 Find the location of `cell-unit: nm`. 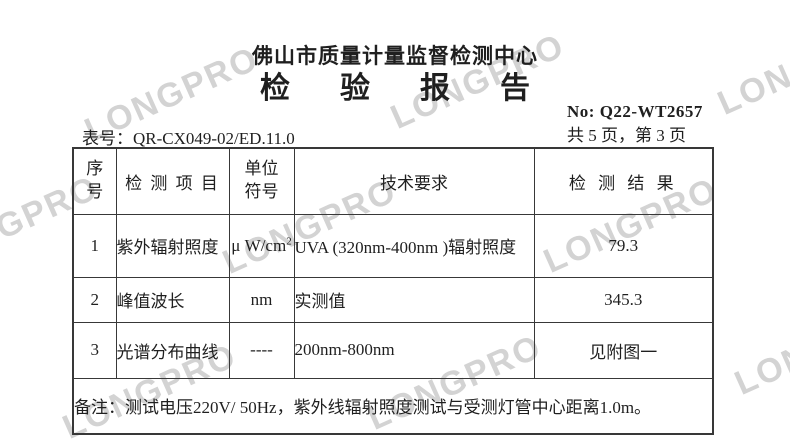

cell-unit: nm is located at coordinates (261, 299).